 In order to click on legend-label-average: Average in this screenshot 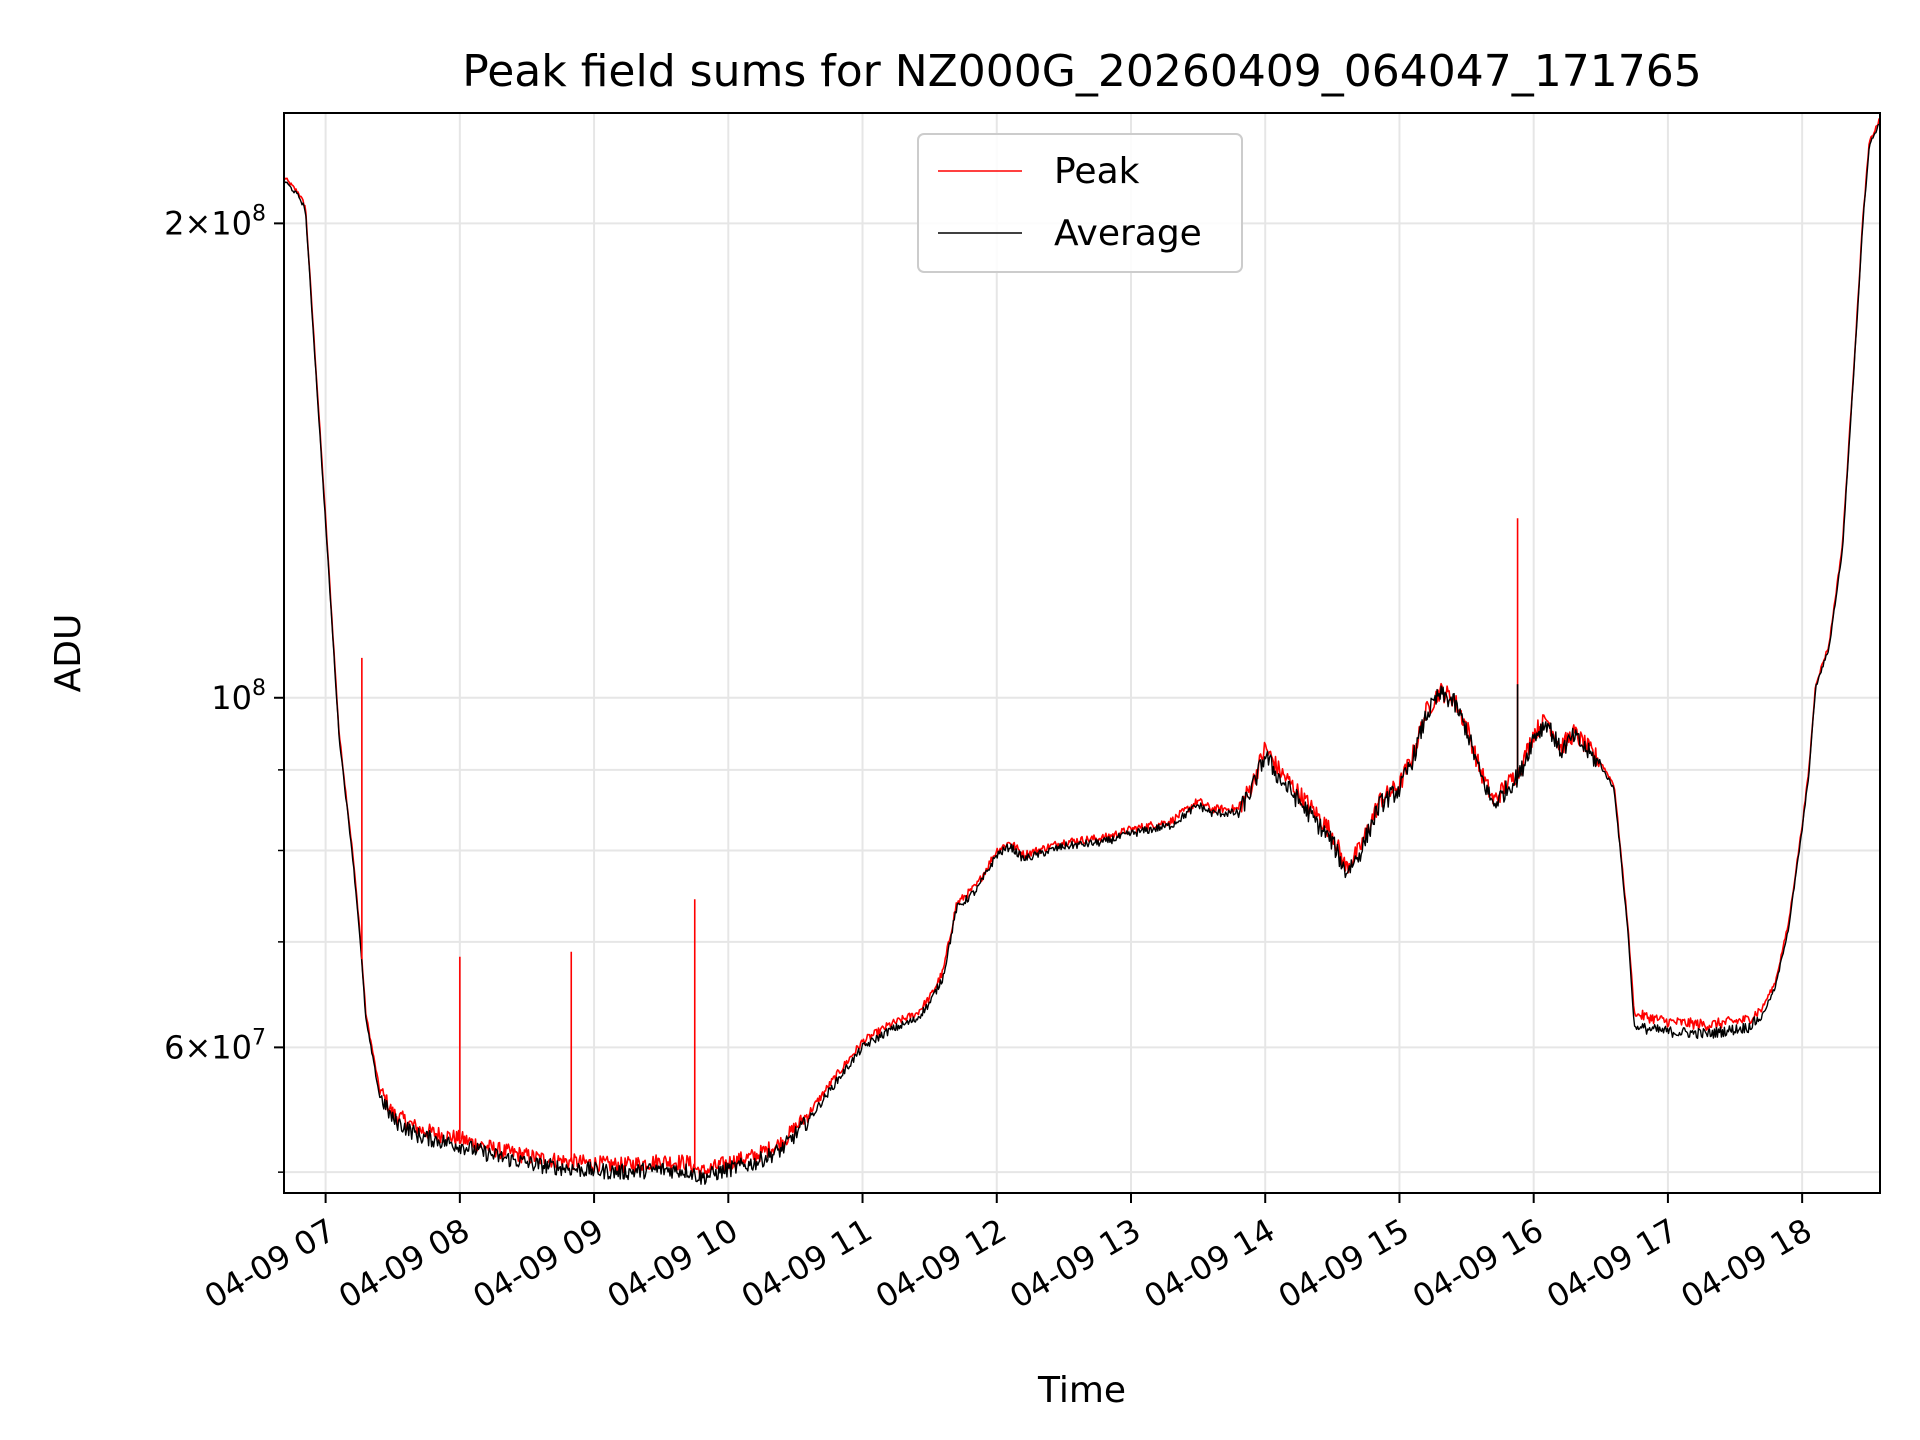, I will do `click(1128, 233)`.